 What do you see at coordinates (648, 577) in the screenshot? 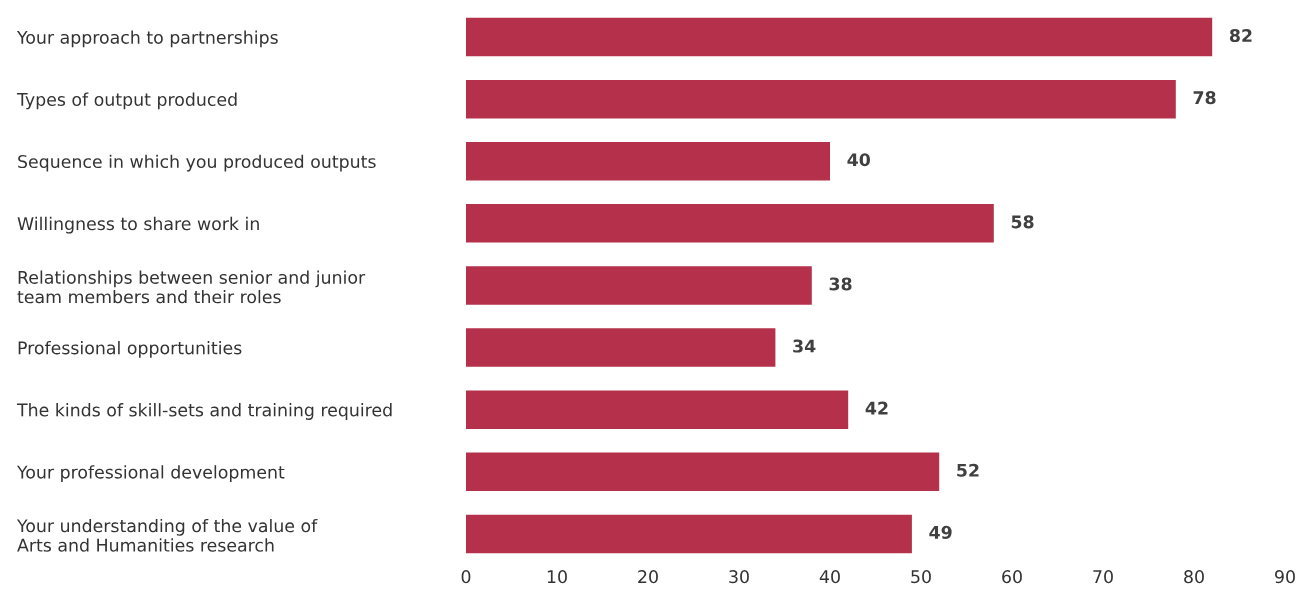
I see `x-tick-label: 20` at bounding box center [648, 577].